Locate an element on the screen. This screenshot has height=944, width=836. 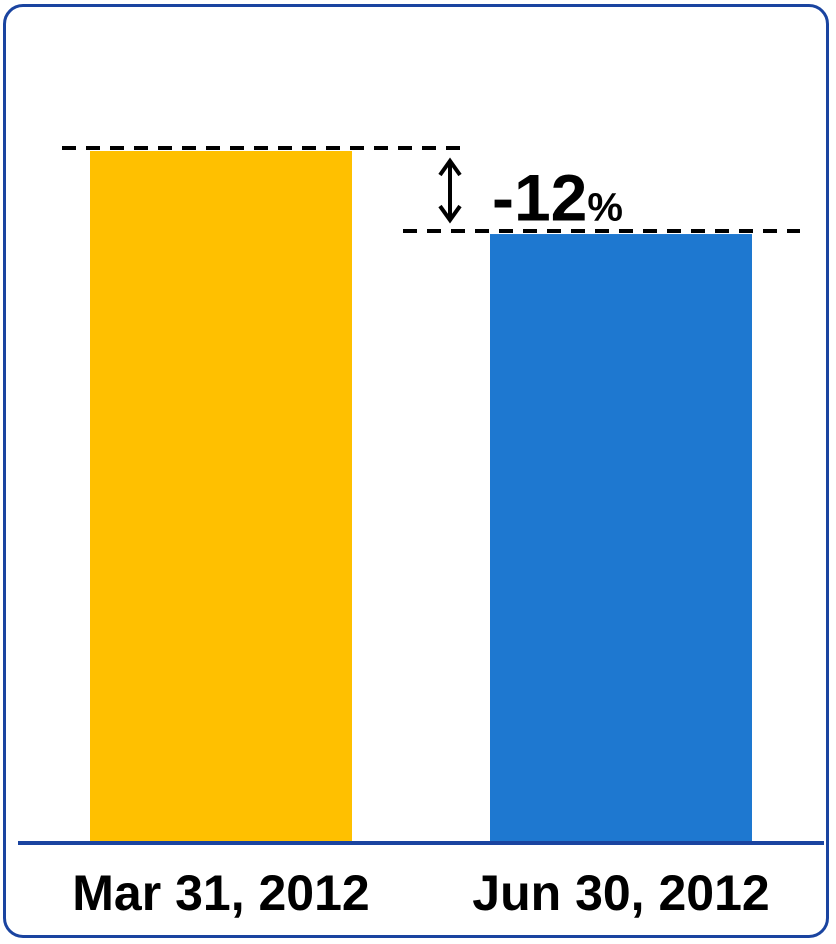
x-tick-label-1: Mar 31, 2012 is located at coordinates (220, 893).